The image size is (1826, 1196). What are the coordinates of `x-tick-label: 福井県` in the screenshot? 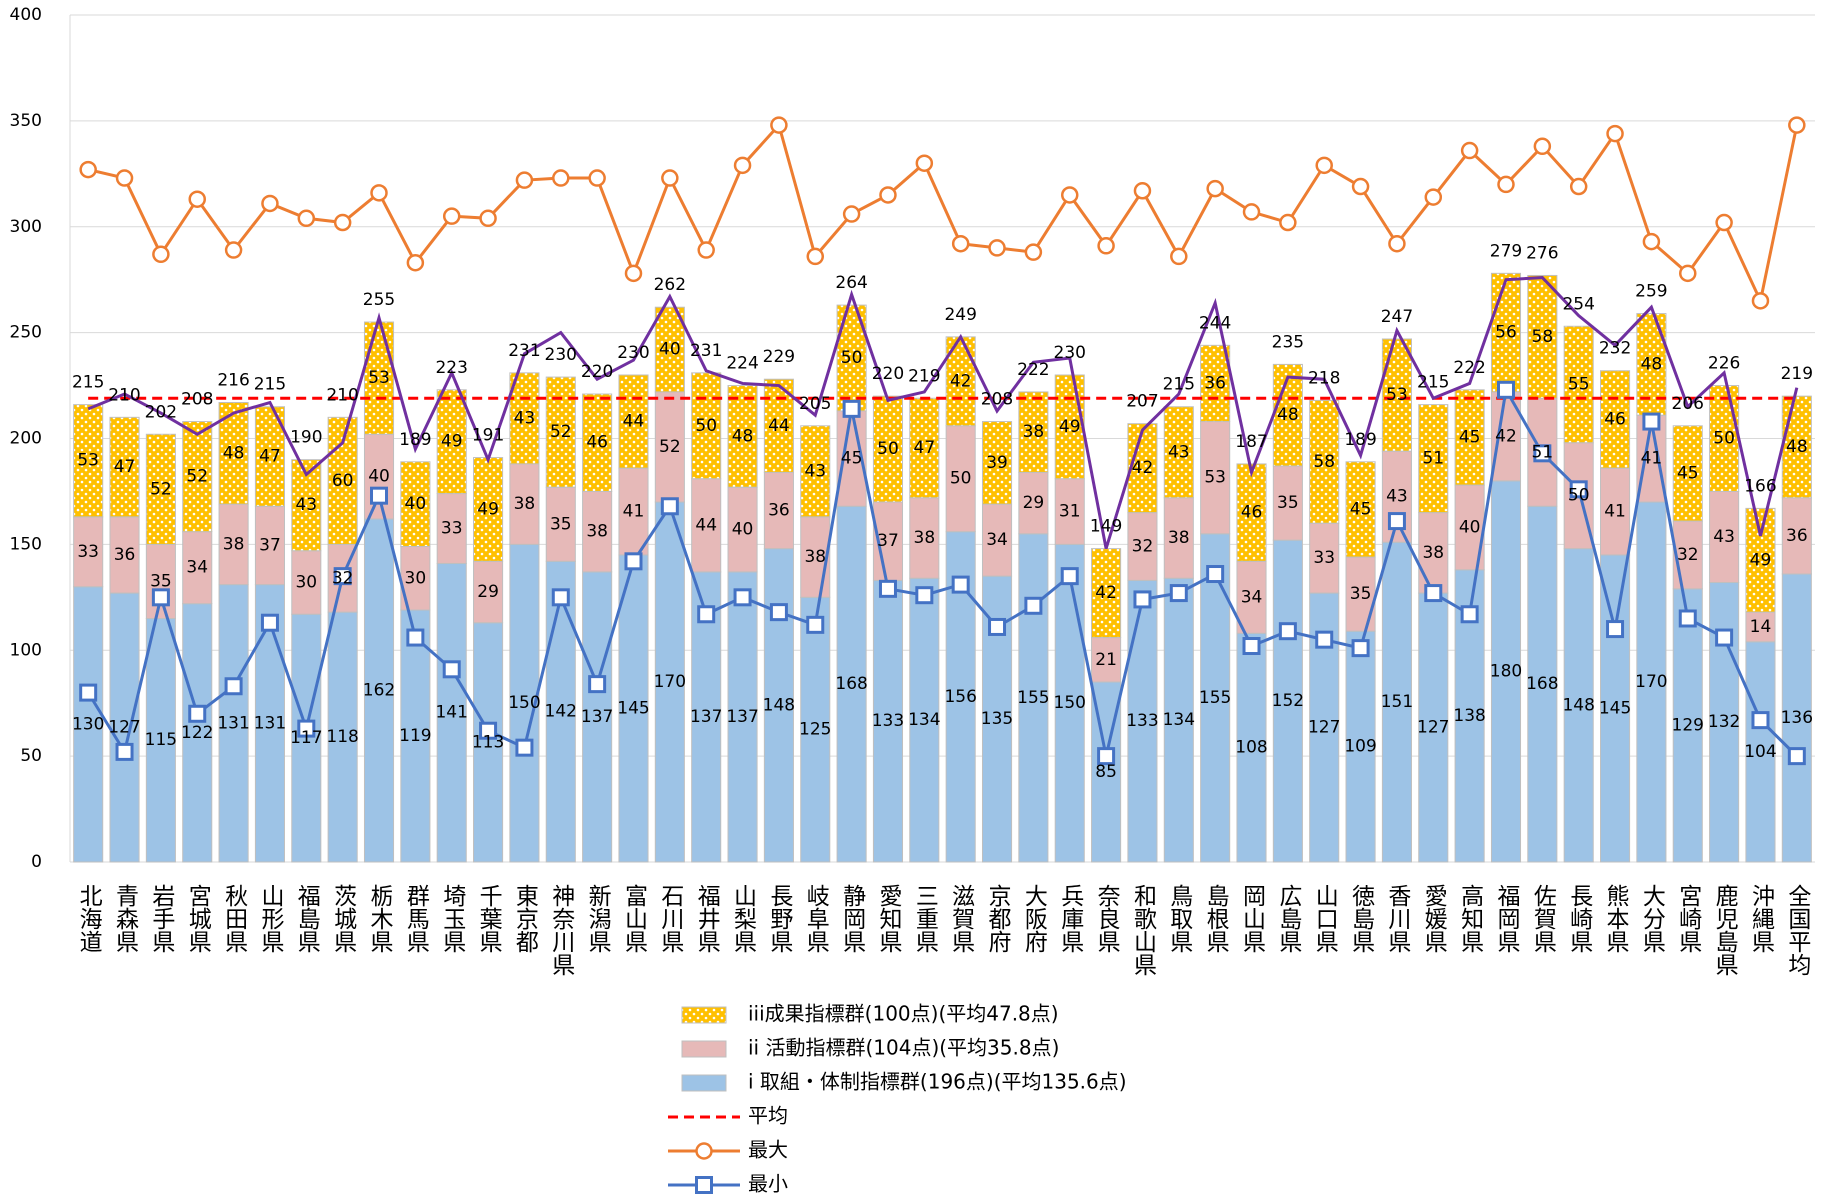 It's located at (707, 918).